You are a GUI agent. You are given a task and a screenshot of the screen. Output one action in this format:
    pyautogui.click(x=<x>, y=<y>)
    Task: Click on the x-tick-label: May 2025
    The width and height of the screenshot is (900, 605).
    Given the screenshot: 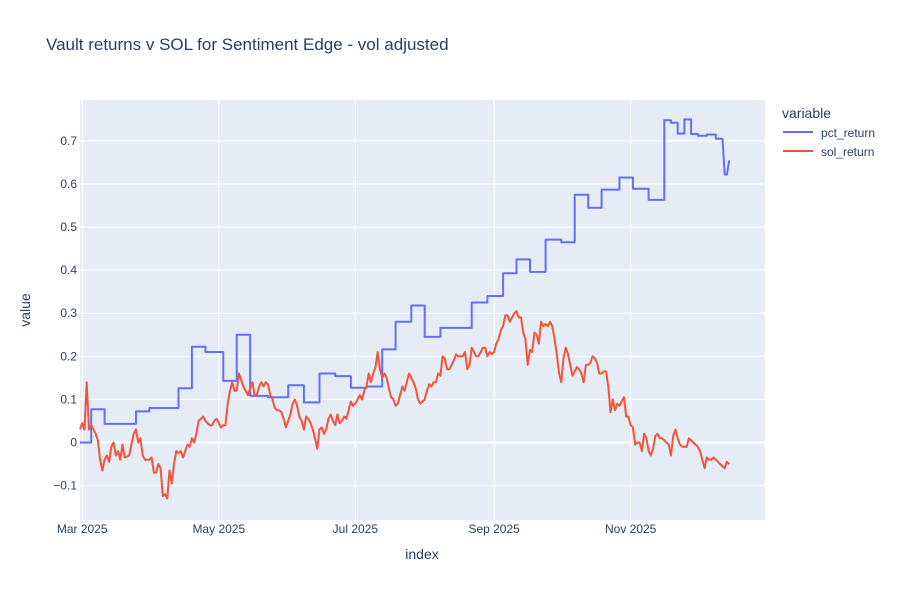 What is the action you would take?
    pyautogui.click(x=218, y=529)
    